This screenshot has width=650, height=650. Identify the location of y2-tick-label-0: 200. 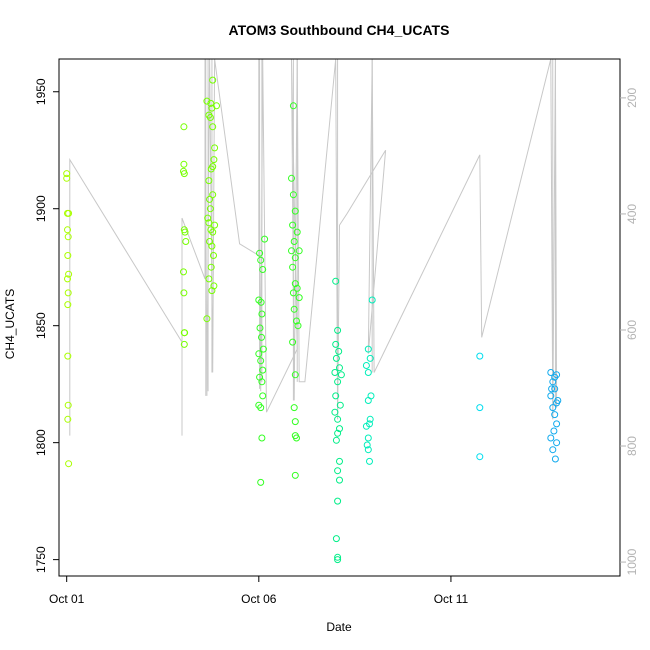
(632, 98).